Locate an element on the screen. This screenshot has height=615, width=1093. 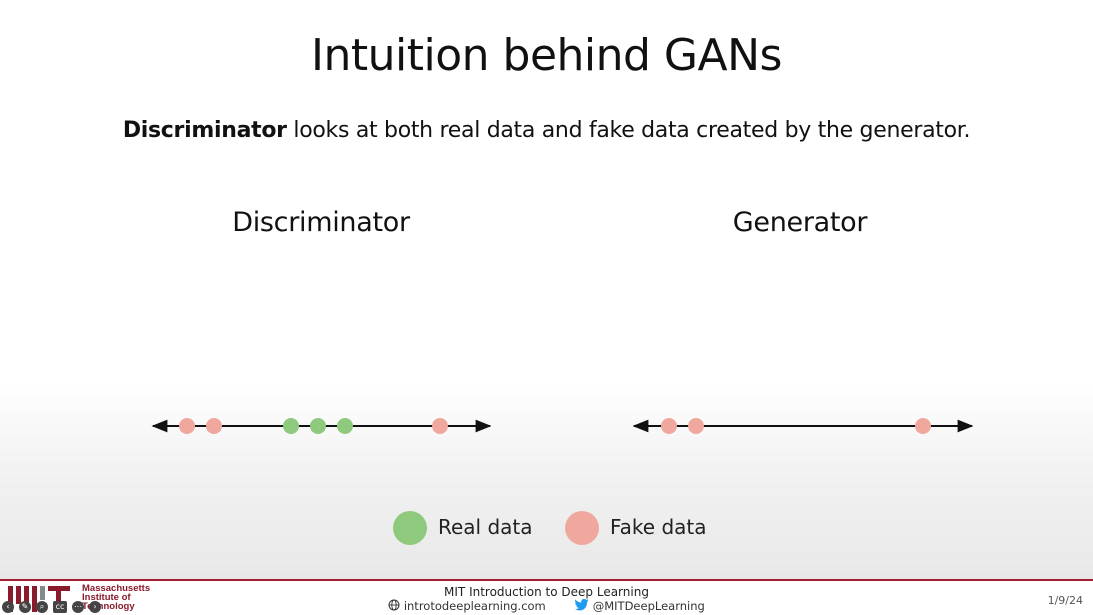
footer-links: introtodeeplearning.com @MITDeepLearning is located at coordinates (546, 606).